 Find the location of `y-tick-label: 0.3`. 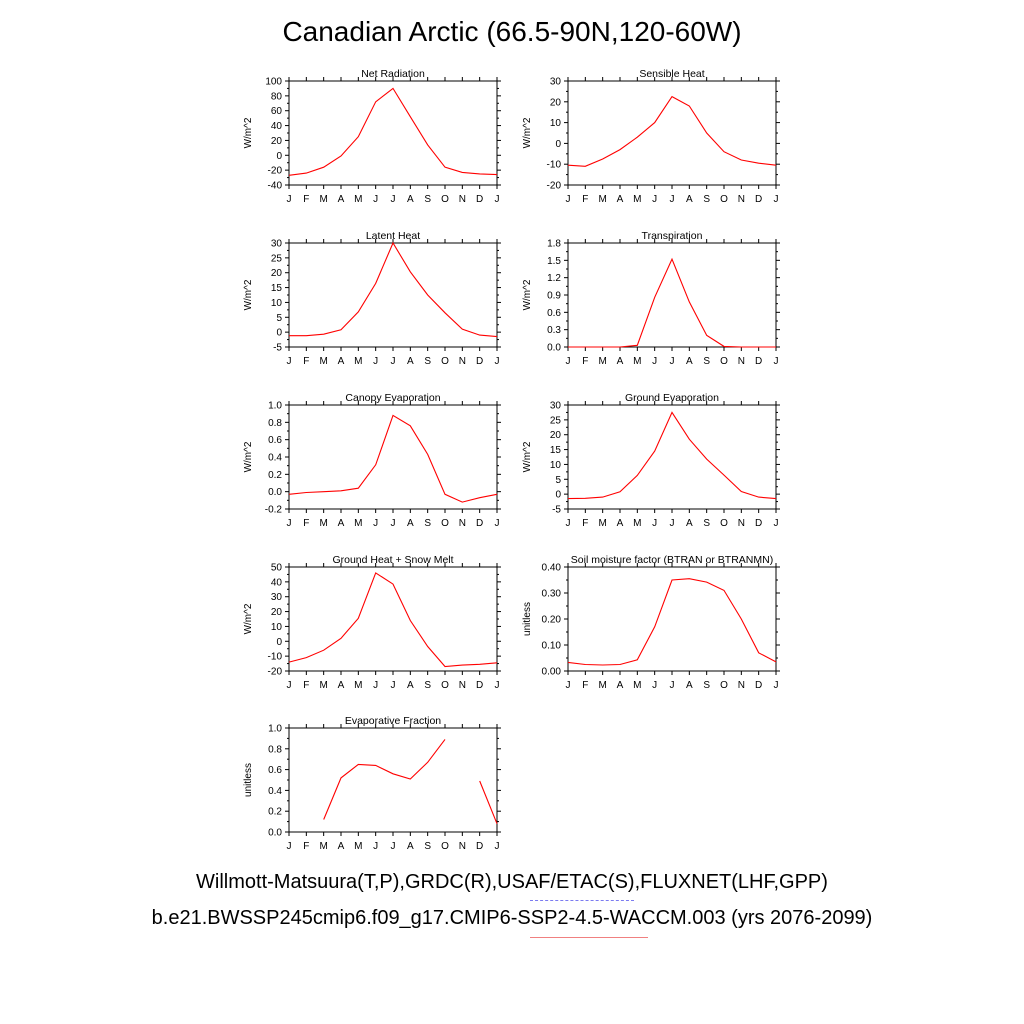

y-tick-label: 0.3 is located at coordinates (554, 330).